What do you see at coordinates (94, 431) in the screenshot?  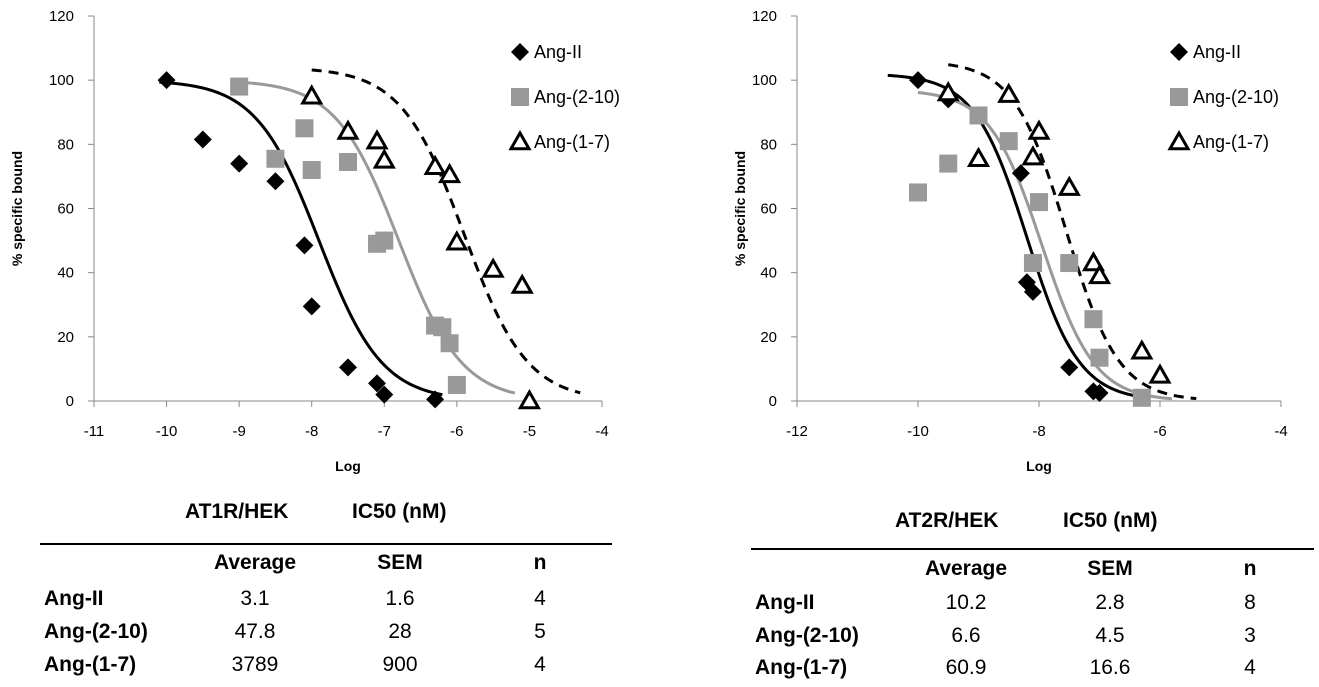 I see `x-tick-label: -11` at bounding box center [94, 431].